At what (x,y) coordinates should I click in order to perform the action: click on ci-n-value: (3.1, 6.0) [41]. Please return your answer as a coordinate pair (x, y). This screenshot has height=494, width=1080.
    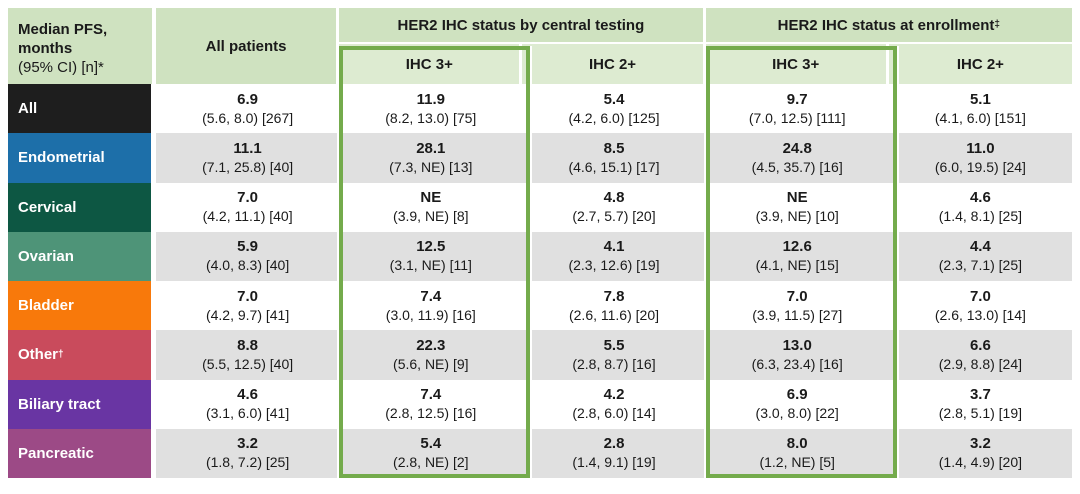
    Looking at the image, I should click on (247, 413).